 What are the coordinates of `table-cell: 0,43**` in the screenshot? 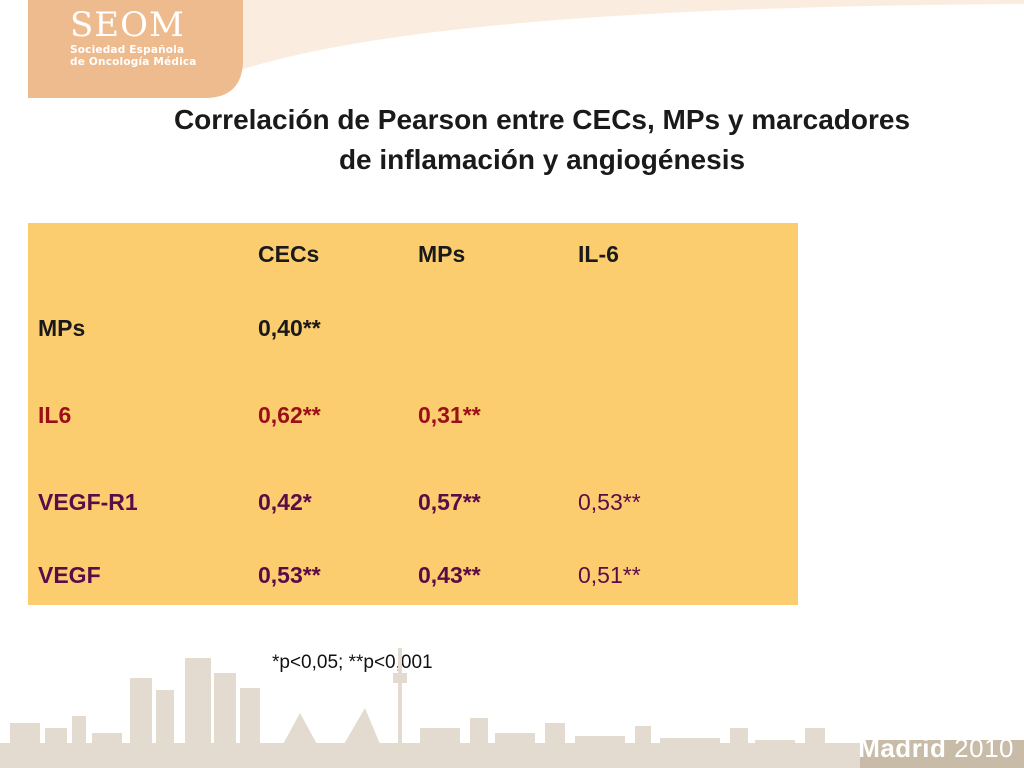 It's located at (449, 575).